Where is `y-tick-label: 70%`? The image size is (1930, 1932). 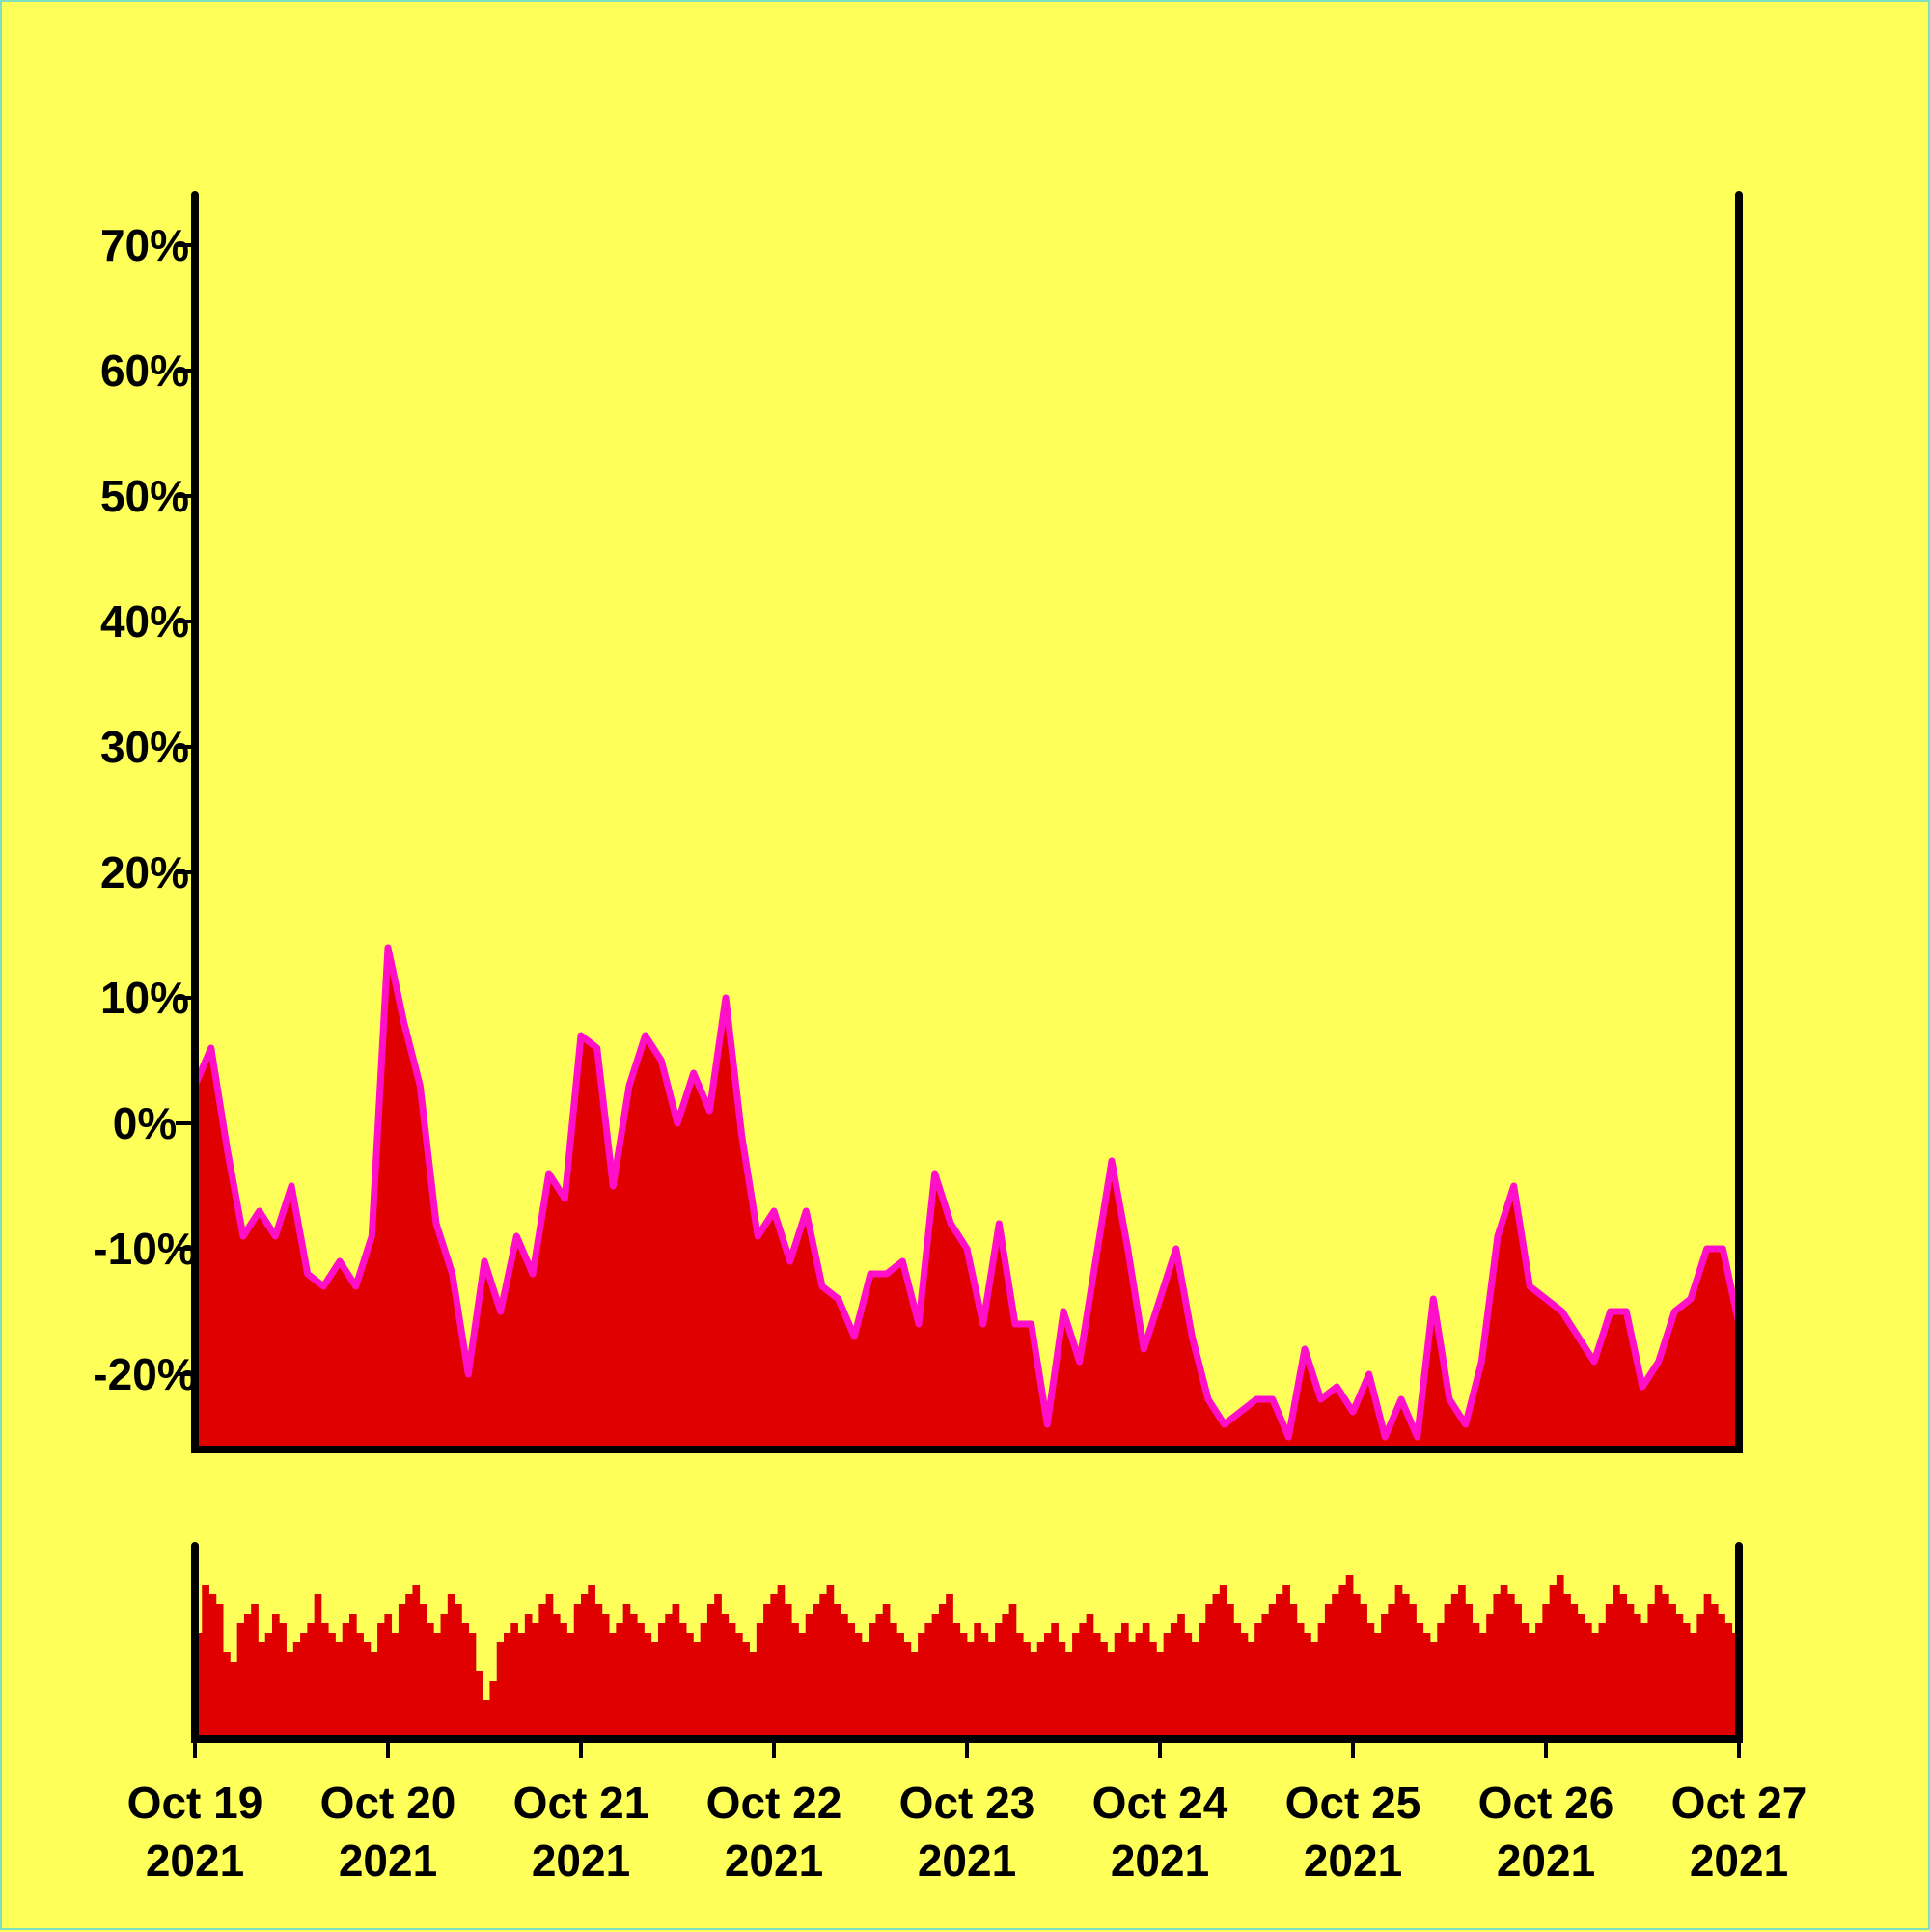
y-tick-label: 70% is located at coordinates (144, 245).